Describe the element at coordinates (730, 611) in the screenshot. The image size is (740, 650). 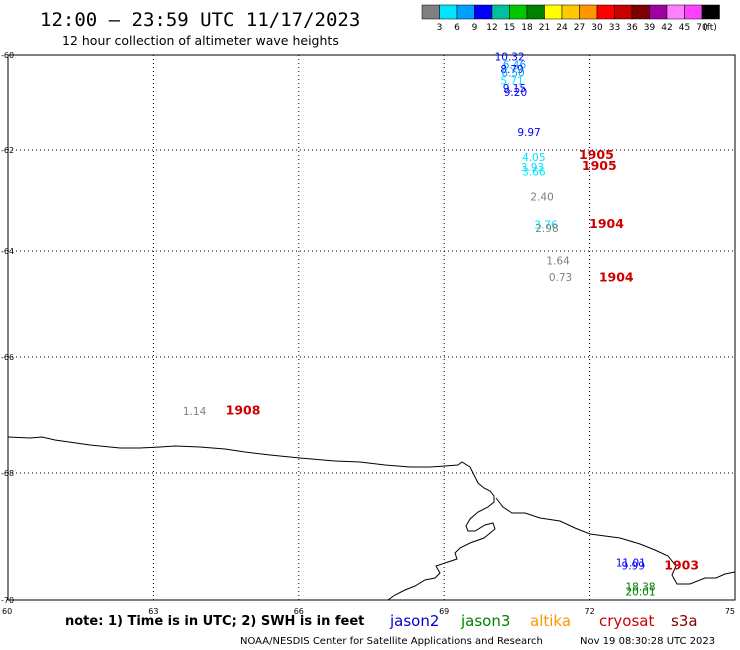
I see `longitude-tick-label: 75` at that location.